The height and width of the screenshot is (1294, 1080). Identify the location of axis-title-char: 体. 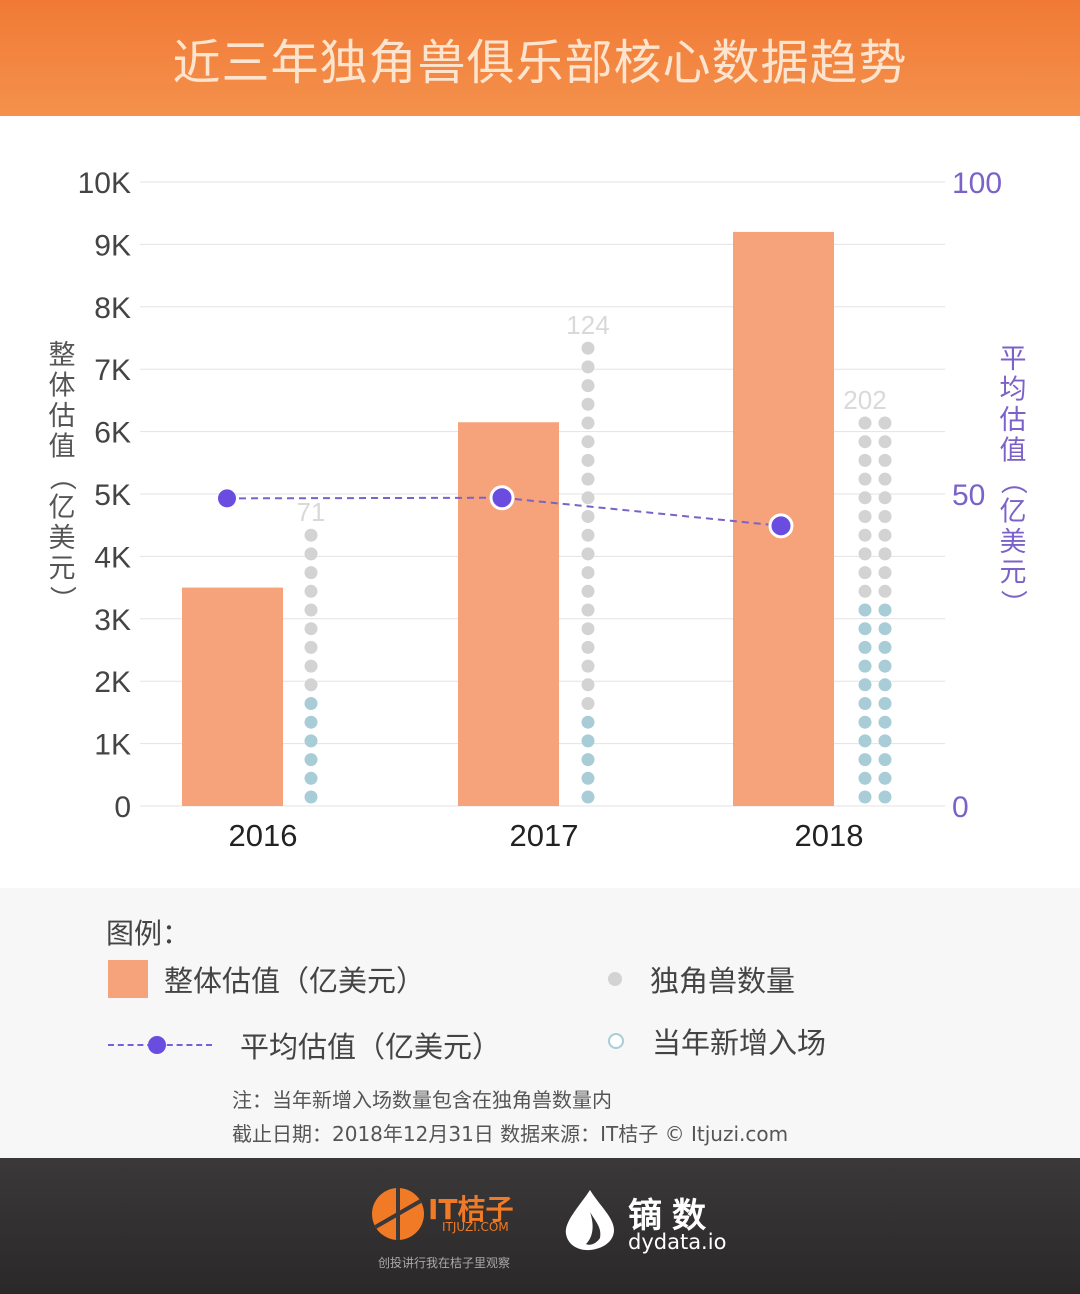
(62, 386).